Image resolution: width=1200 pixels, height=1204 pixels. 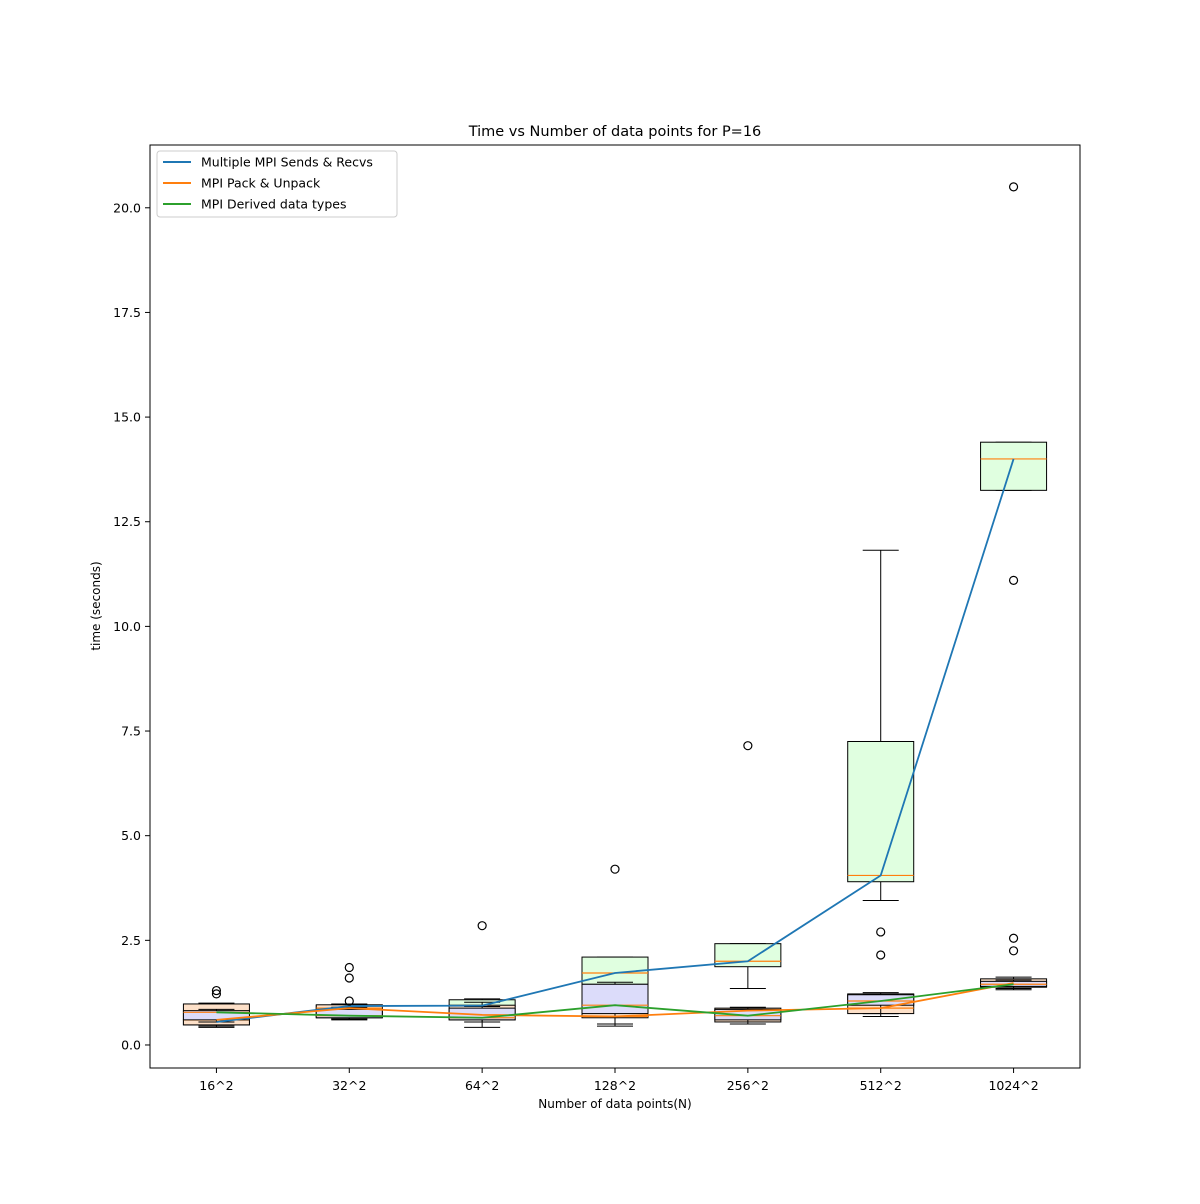 I want to click on y-tick-label: 12.5, so click(x=127, y=521).